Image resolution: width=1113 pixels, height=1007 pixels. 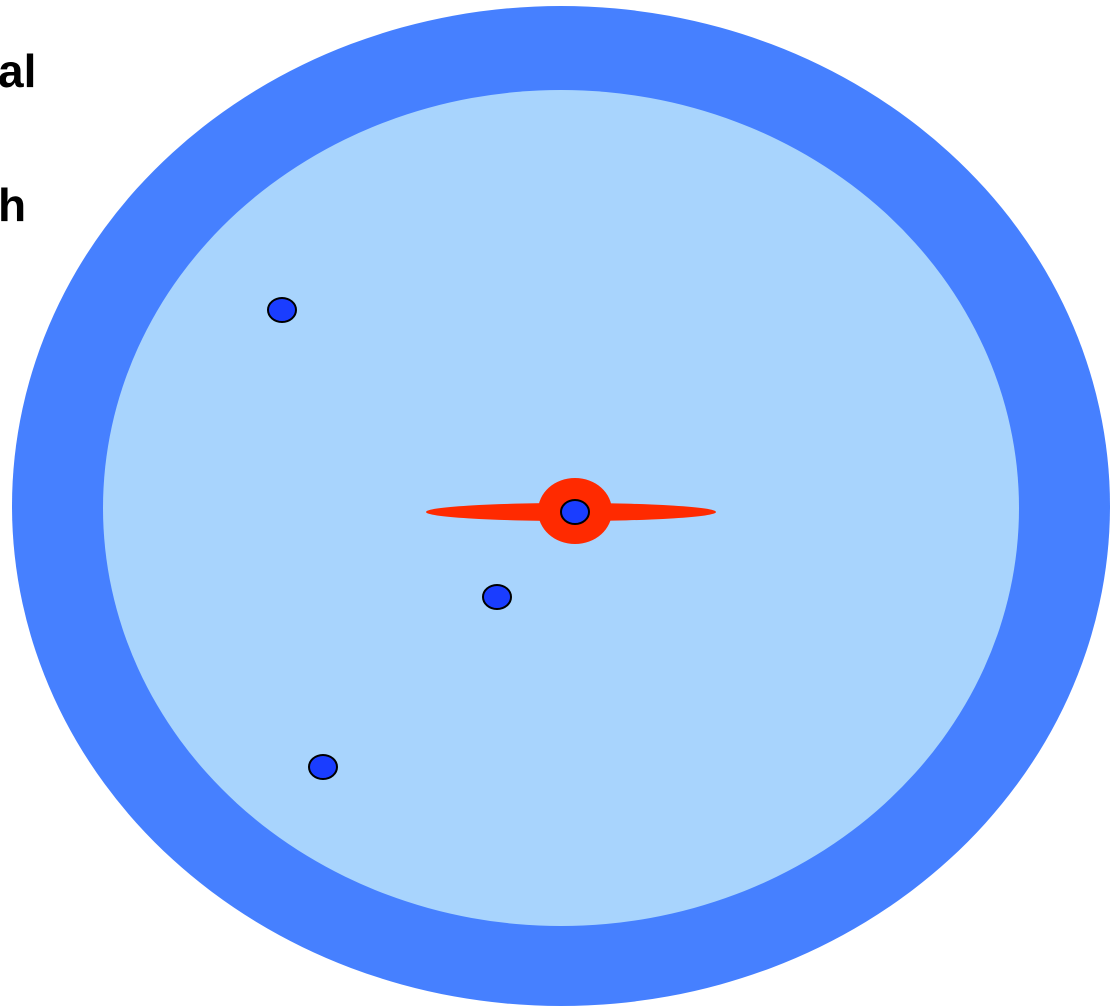 What do you see at coordinates (18, 71) in the screenshot?
I see `text-fragment-al: al` at bounding box center [18, 71].